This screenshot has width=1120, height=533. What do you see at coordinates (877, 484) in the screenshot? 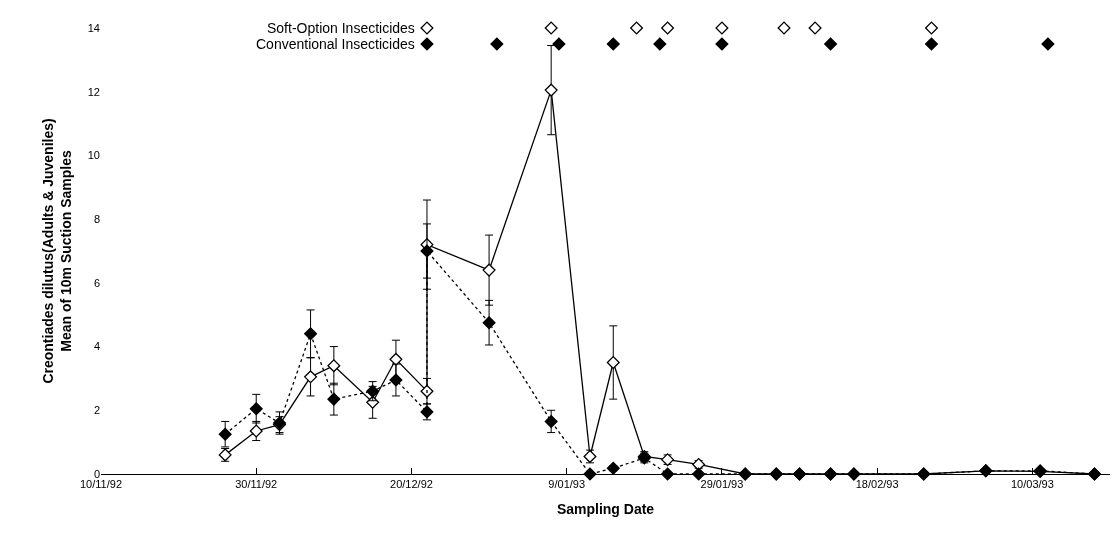
I see `x-tick-label: 18/02/93` at bounding box center [877, 484].